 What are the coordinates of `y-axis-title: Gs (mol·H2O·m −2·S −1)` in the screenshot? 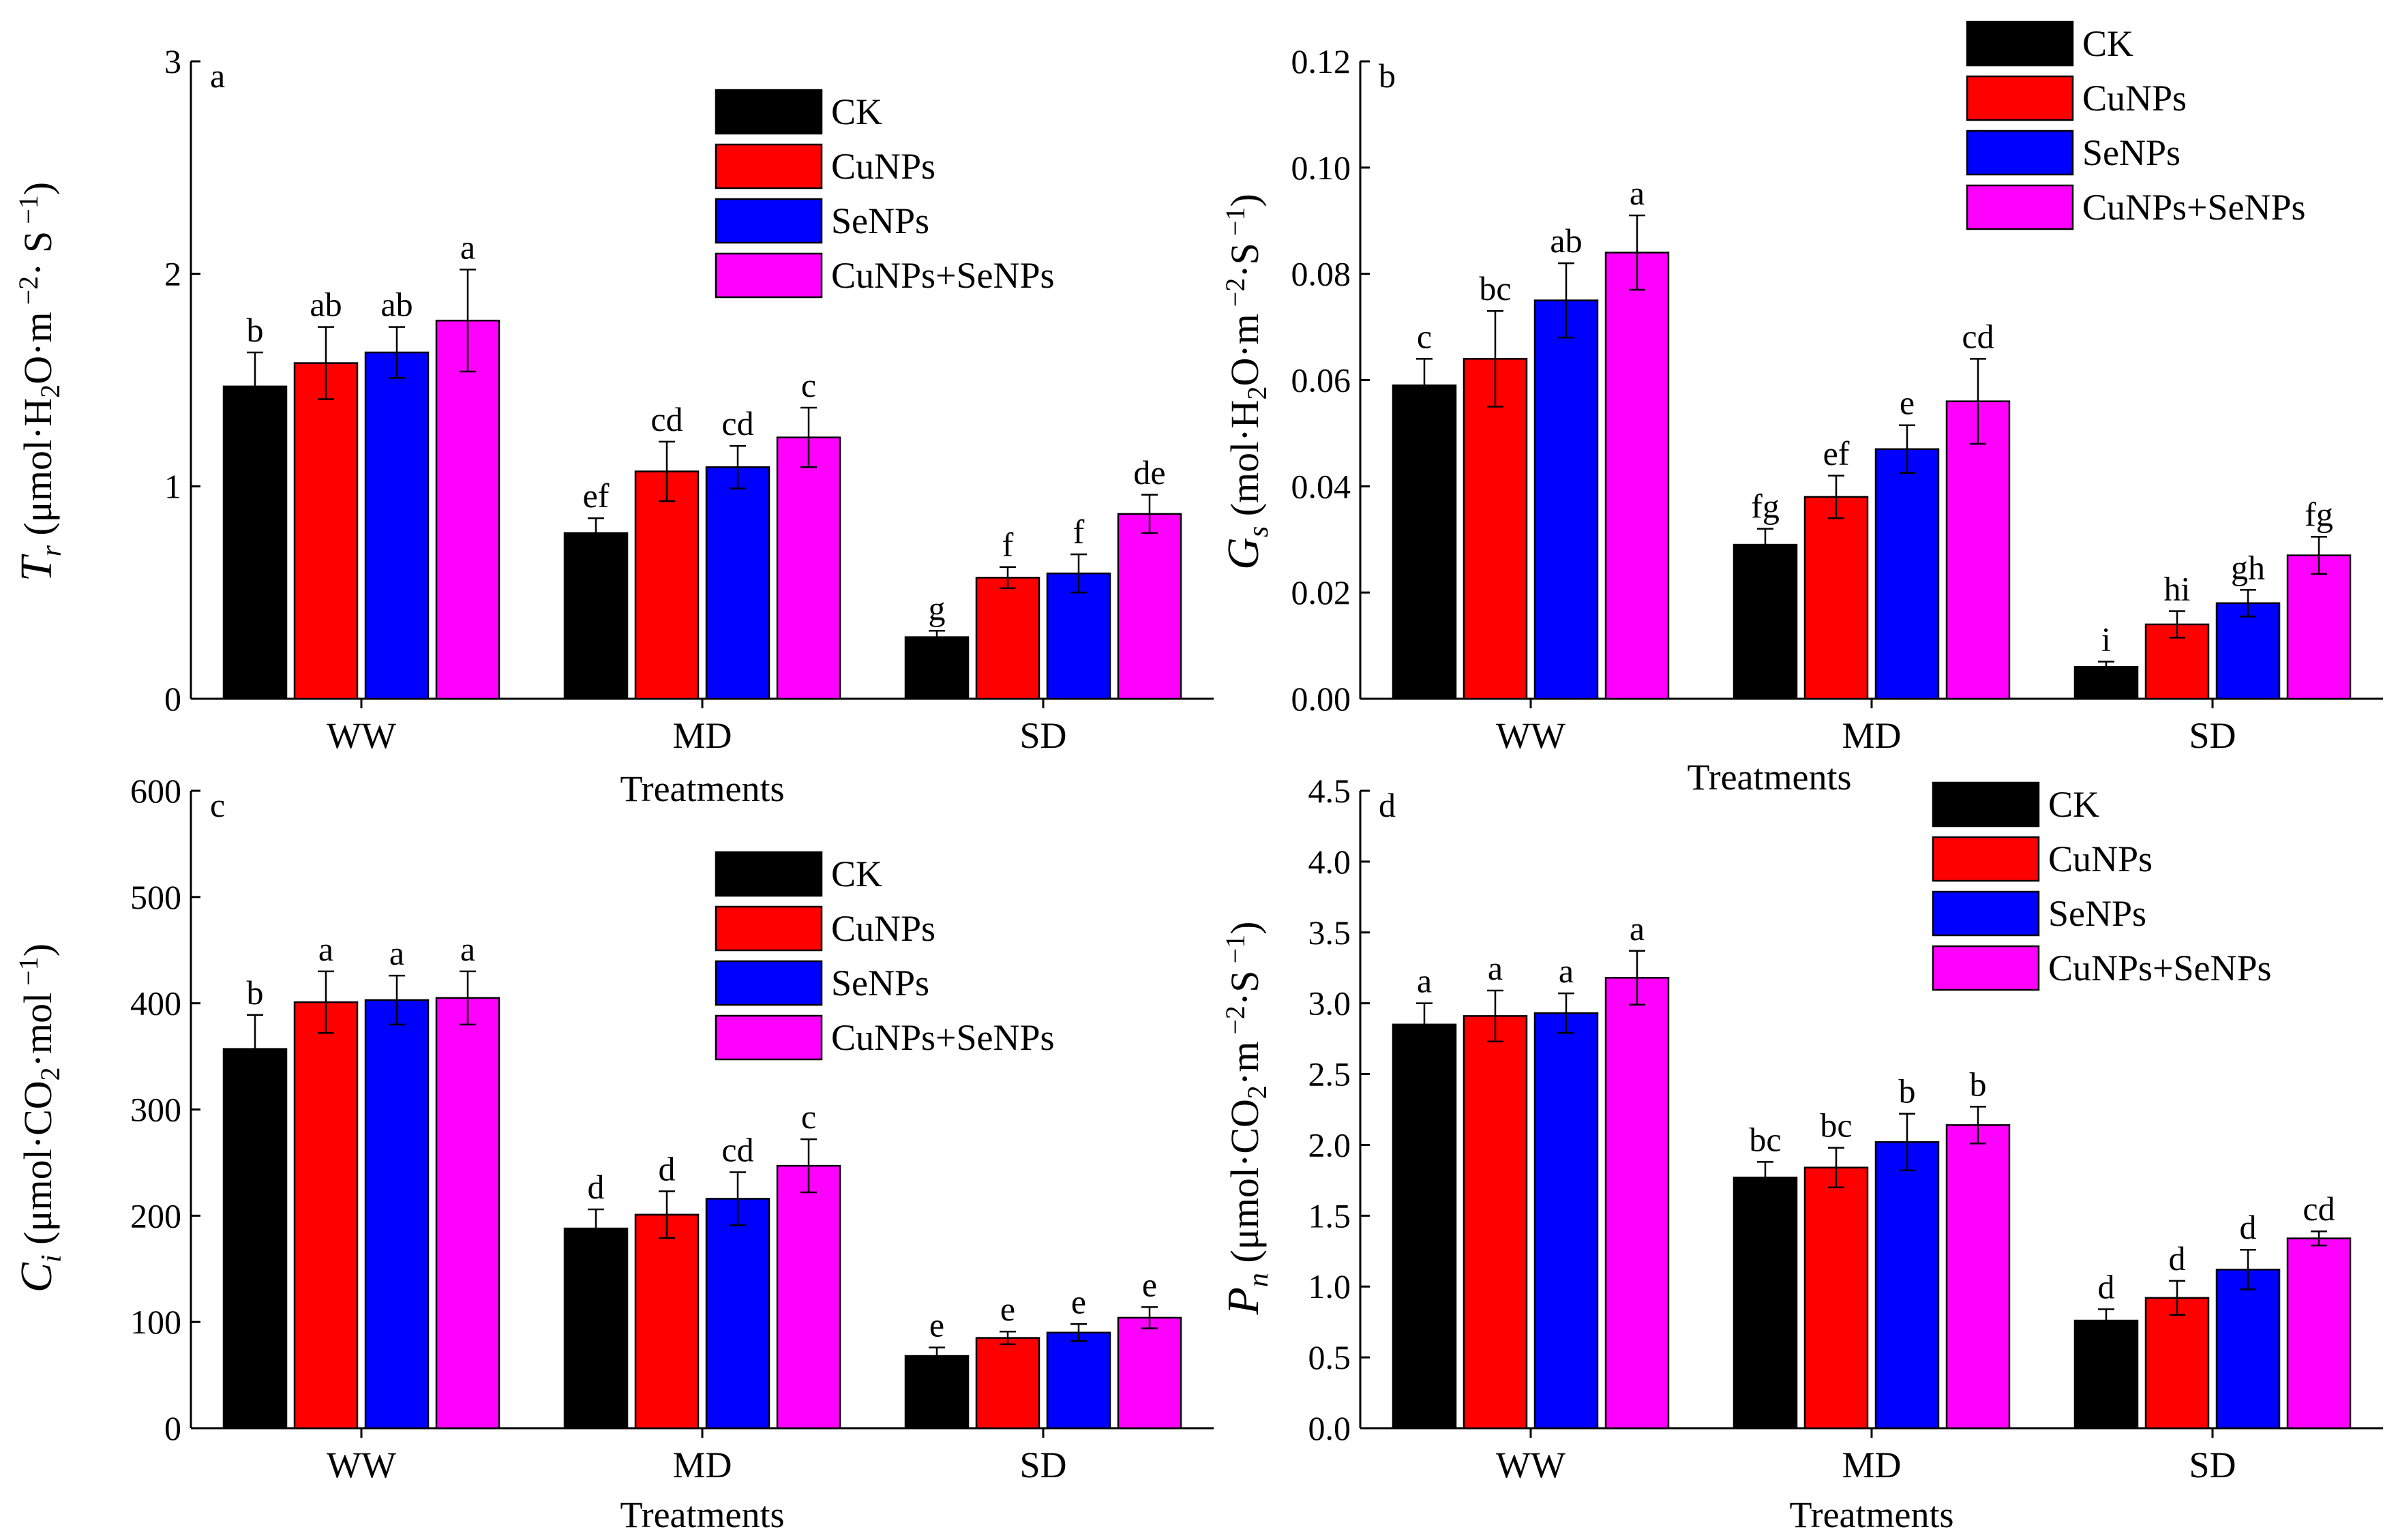 It's located at (1246, 382).